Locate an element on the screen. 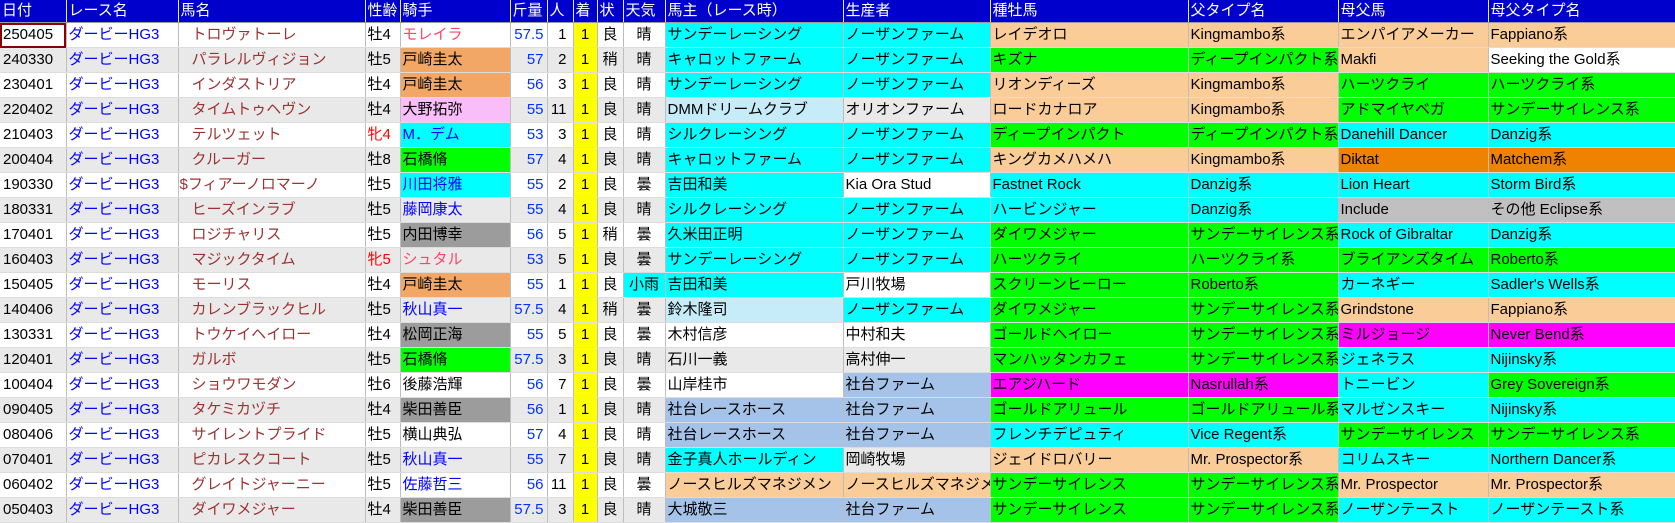  sire-type-cell: ディープインパクト系 is located at coordinates (1263, 60).